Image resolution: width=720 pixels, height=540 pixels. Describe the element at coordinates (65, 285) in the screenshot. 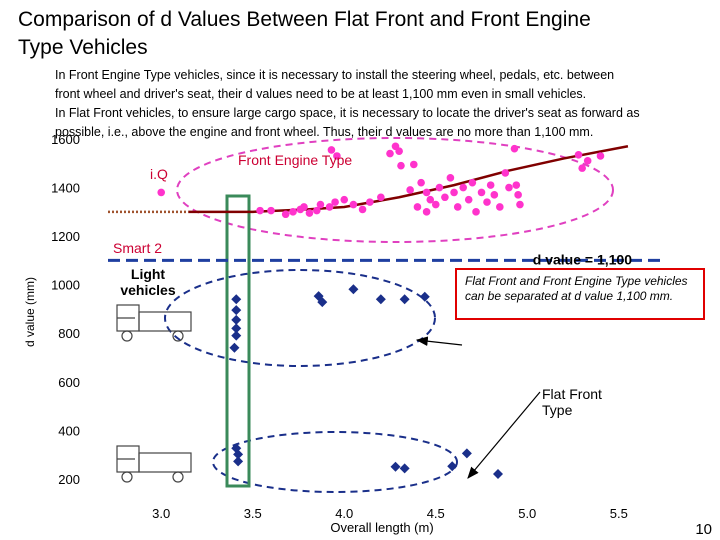

I see `y-tick-label: 1000` at that location.